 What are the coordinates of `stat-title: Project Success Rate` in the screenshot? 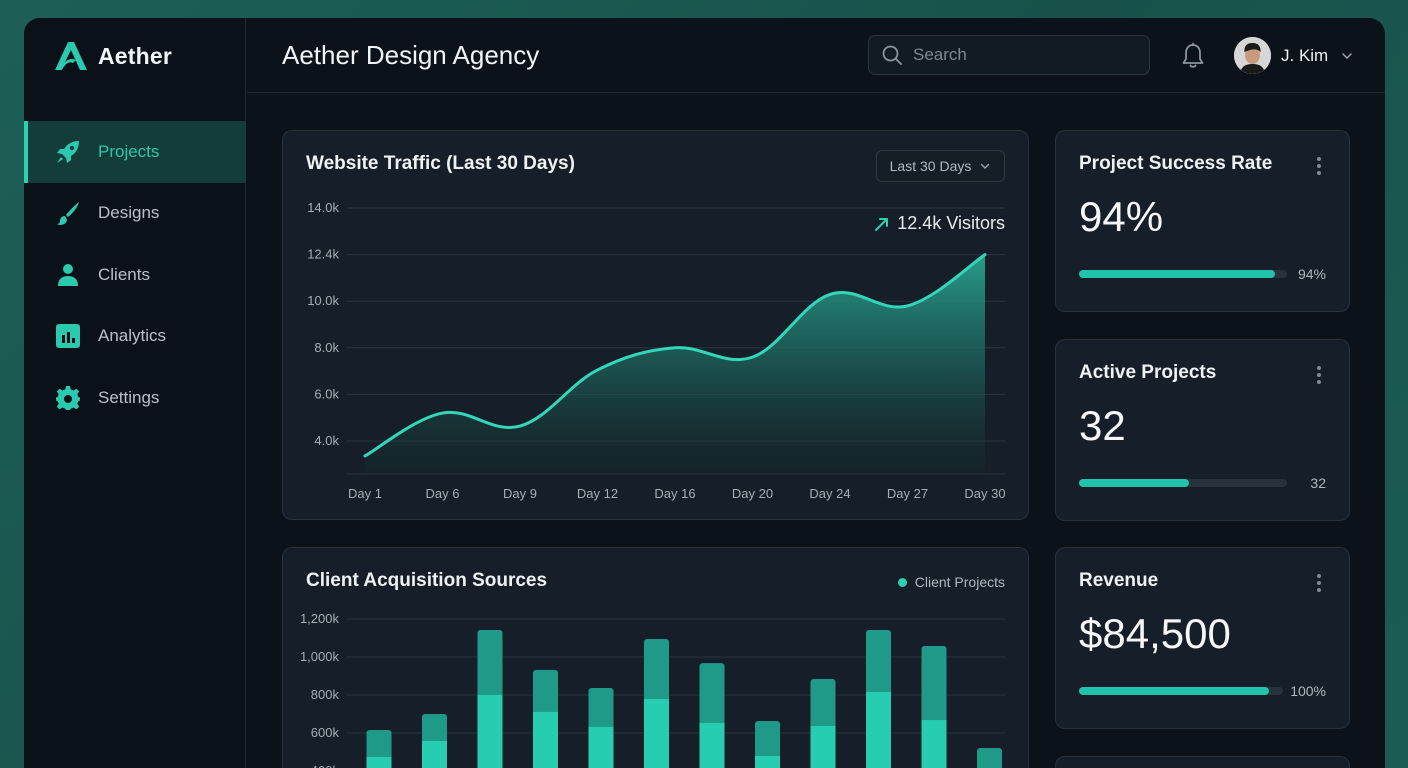 It's located at (1176, 163).